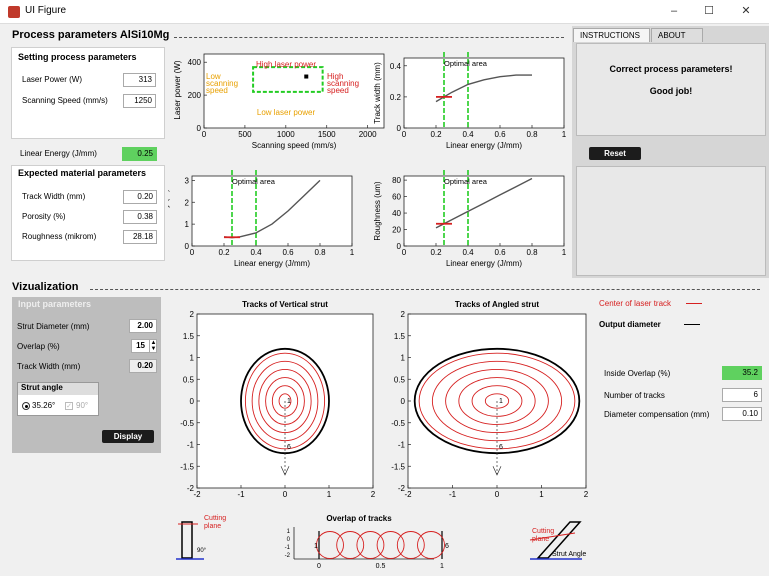 Image resolution: width=769 pixels, height=576 pixels. Describe the element at coordinates (294, 145) in the screenshot. I see `p1-xlabel: Scanning speed (mm/s)` at that location.